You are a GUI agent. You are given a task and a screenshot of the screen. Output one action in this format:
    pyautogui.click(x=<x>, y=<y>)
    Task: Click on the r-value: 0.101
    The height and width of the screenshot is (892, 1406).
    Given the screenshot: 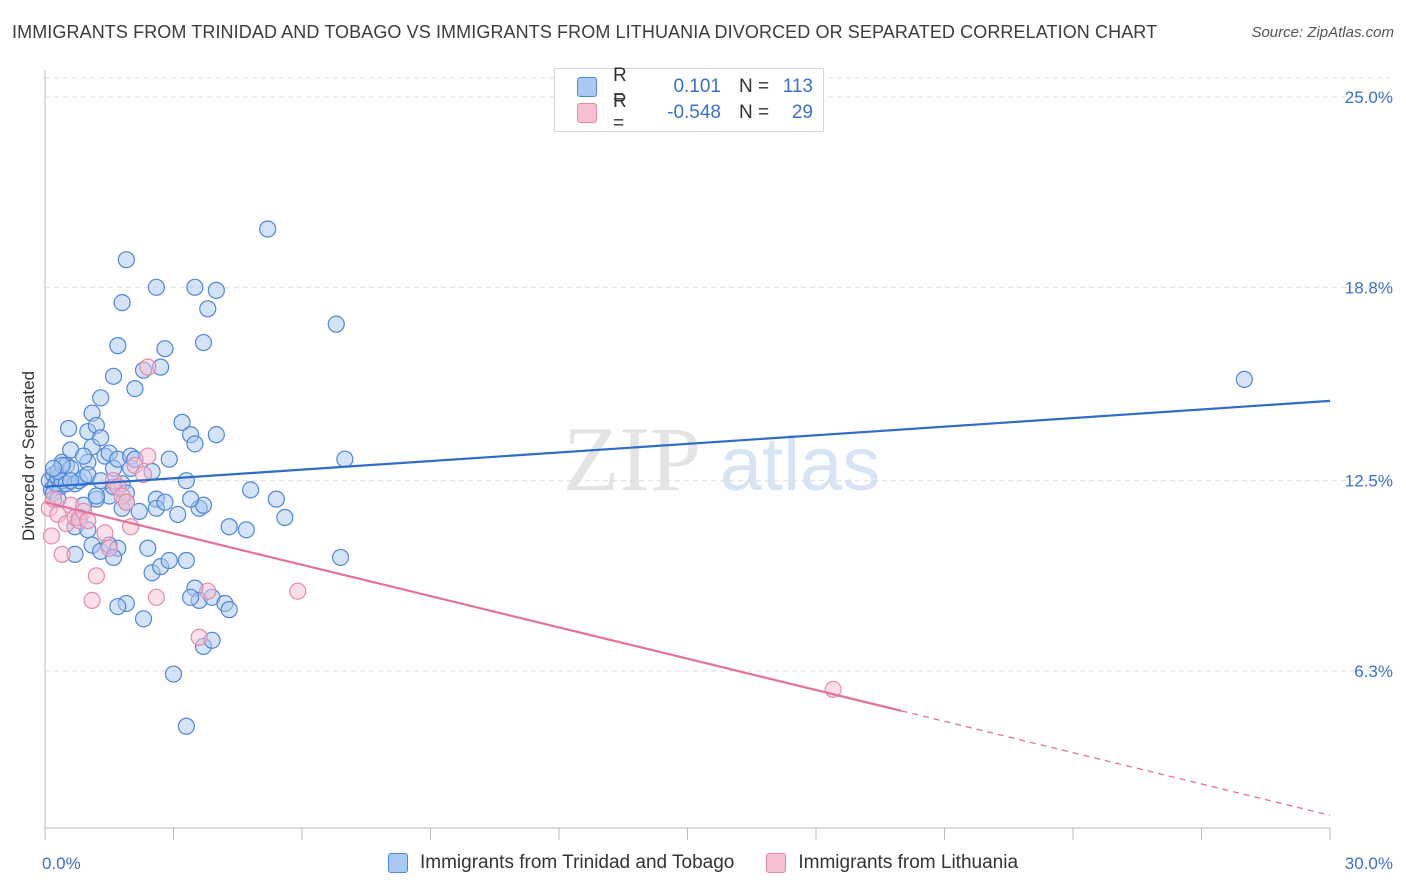 What is the action you would take?
    pyautogui.click(x=697, y=86)
    